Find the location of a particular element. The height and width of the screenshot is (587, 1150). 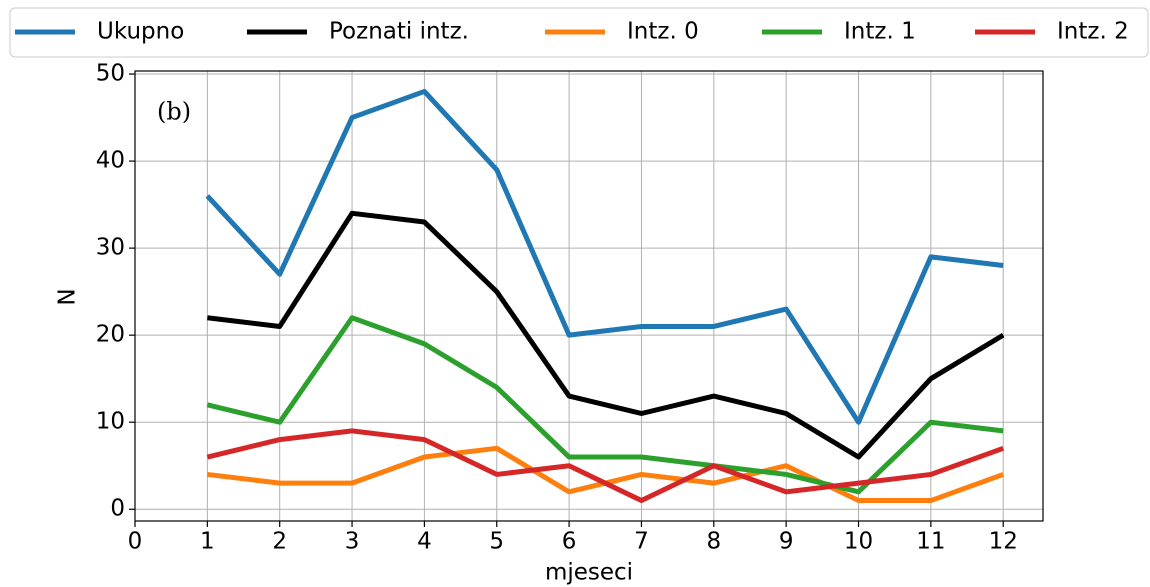

x-tick-label: 2 is located at coordinates (279, 542).